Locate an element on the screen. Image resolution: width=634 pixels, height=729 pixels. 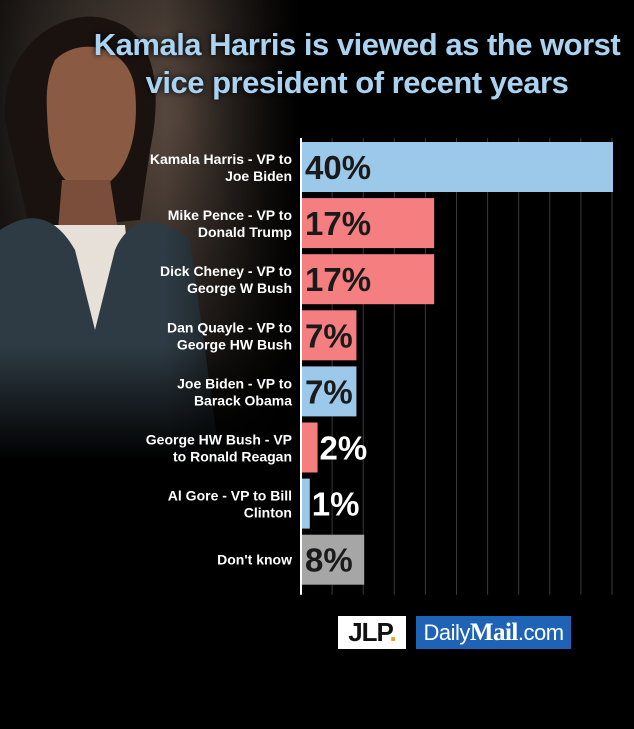
category-label: Mike Pence - VP to is located at coordinates (230, 215).